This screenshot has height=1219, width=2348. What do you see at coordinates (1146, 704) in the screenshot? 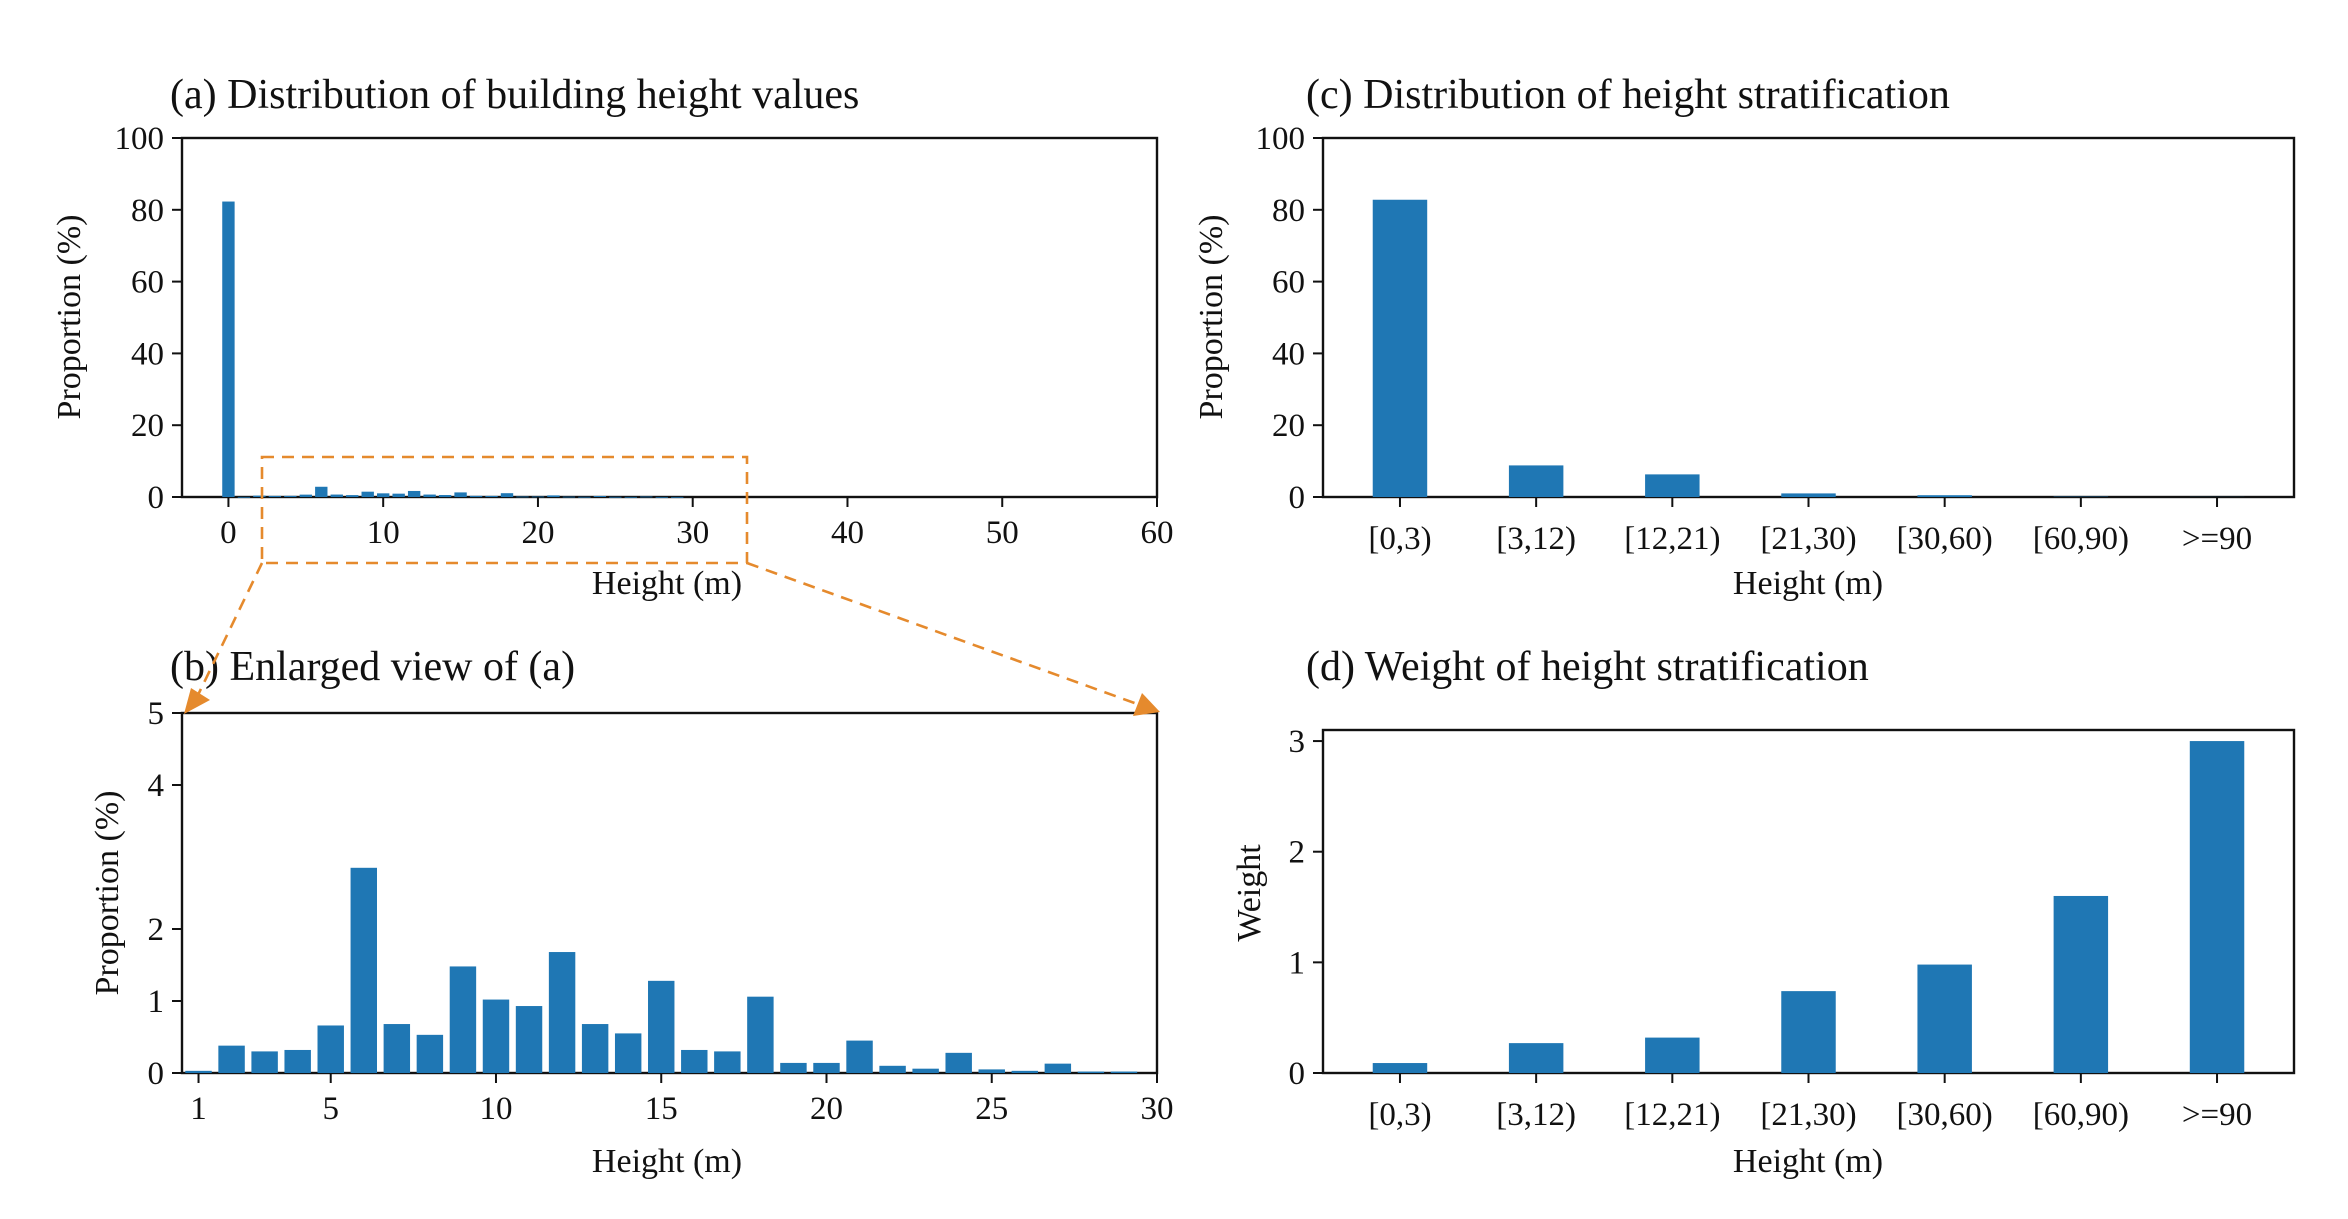
I see `zoom-arrowhead-right` at bounding box center [1146, 704].